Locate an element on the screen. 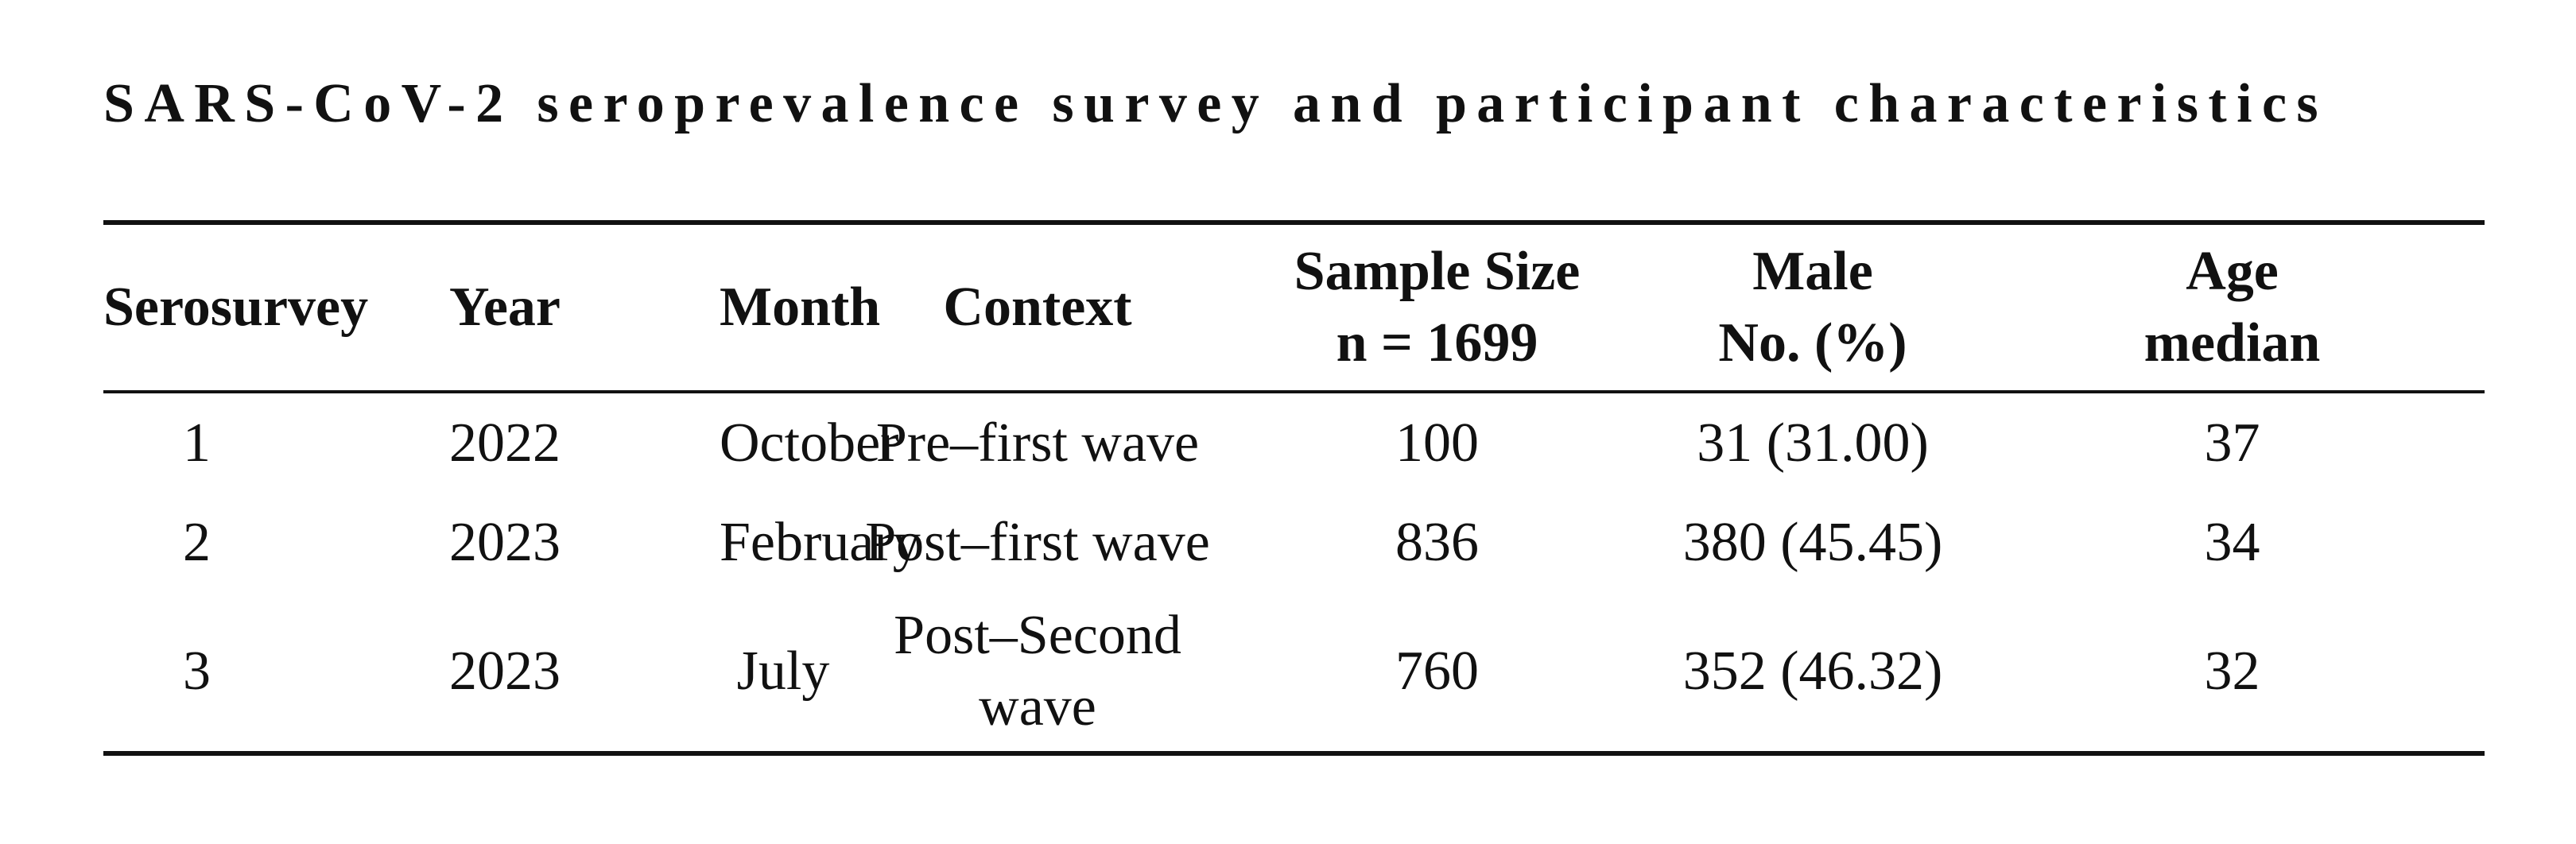 The width and height of the screenshot is (2576, 844). cell-serosurvey: 2 is located at coordinates (197, 542).